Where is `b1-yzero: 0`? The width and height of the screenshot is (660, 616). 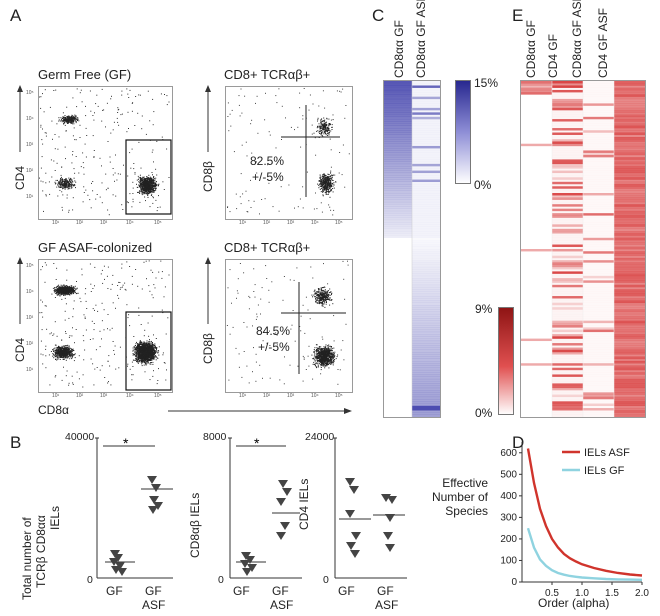
b1-yzero: 0 is located at coordinates (90, 580).